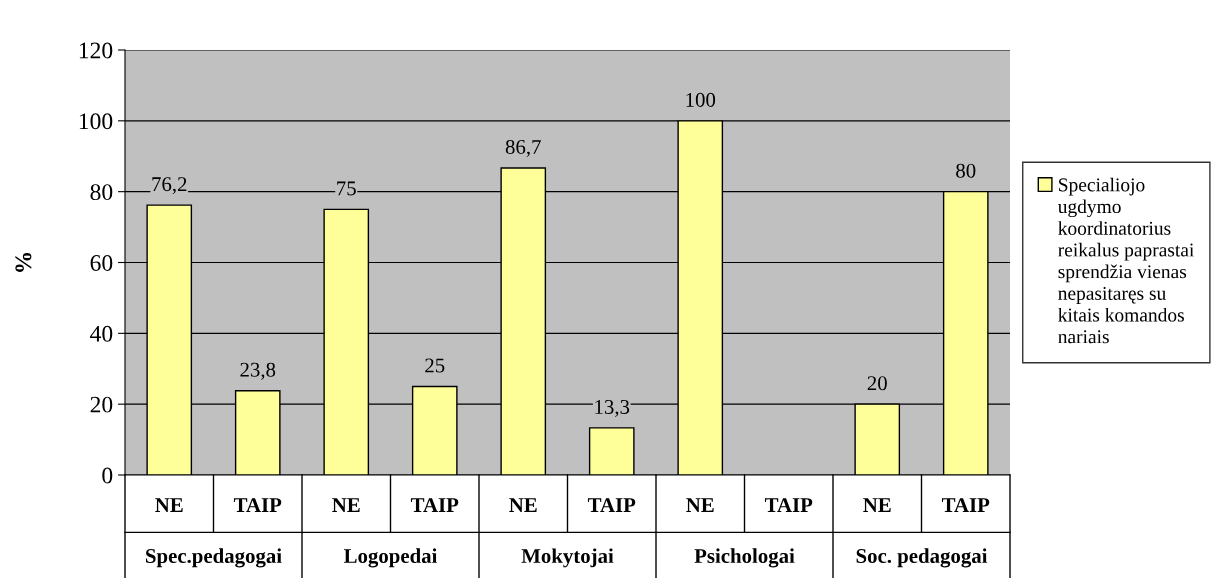 The height and width of the screenshot is (578, 1224). I want to click on data-label: 75, so click(346, 188).